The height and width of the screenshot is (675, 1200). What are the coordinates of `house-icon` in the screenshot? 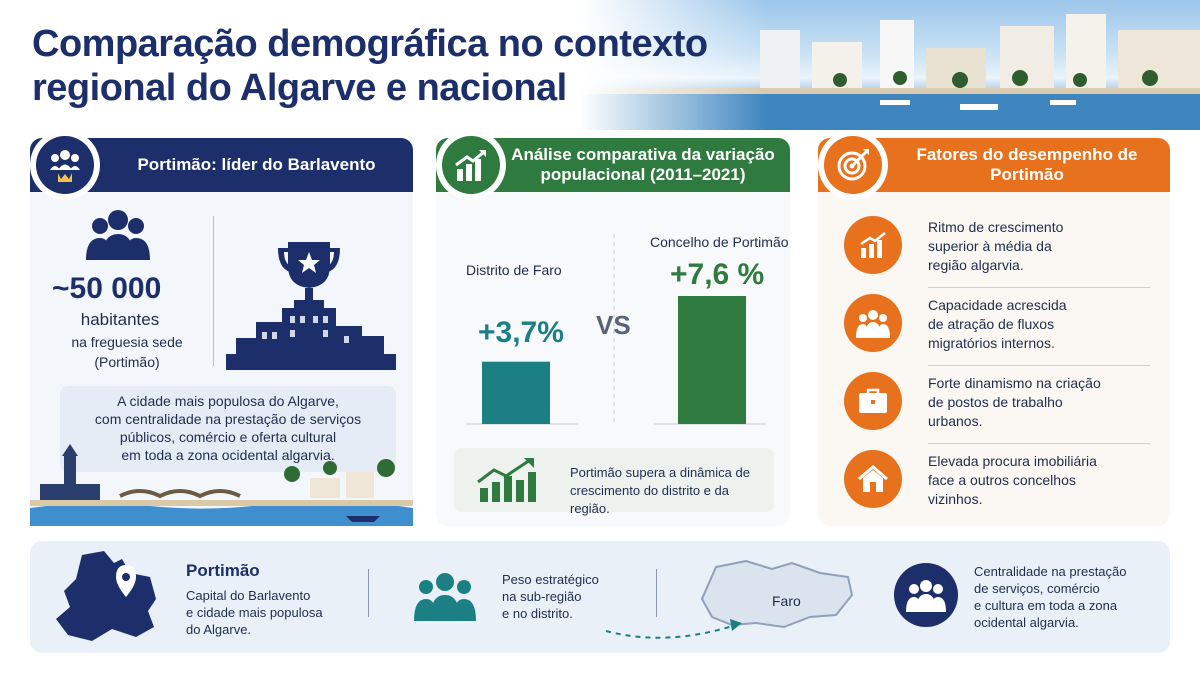 It's located at (873, 479).